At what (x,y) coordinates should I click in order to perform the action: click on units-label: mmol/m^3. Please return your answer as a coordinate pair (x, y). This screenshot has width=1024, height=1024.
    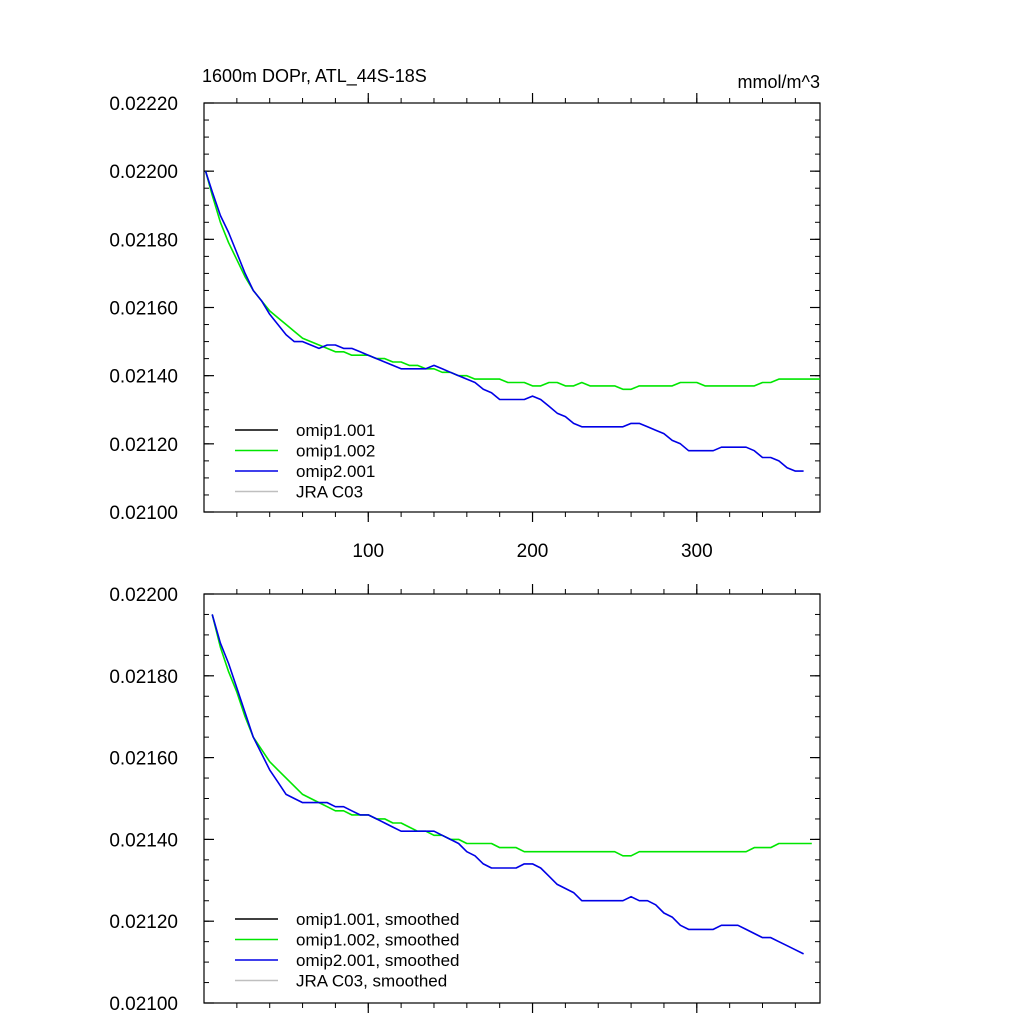
    Looking at the image, I should click on (779, 82).